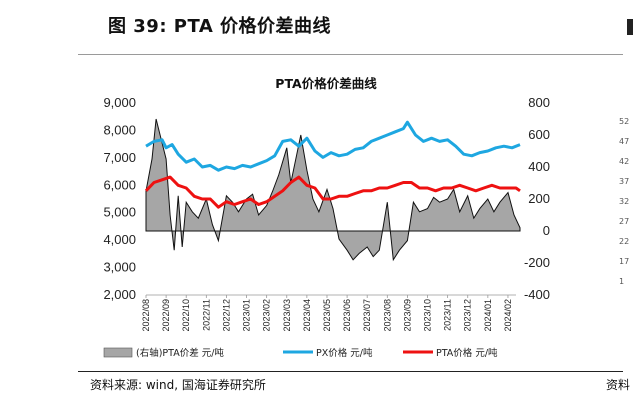  I want to click on series-line-px, so click(333, 146).